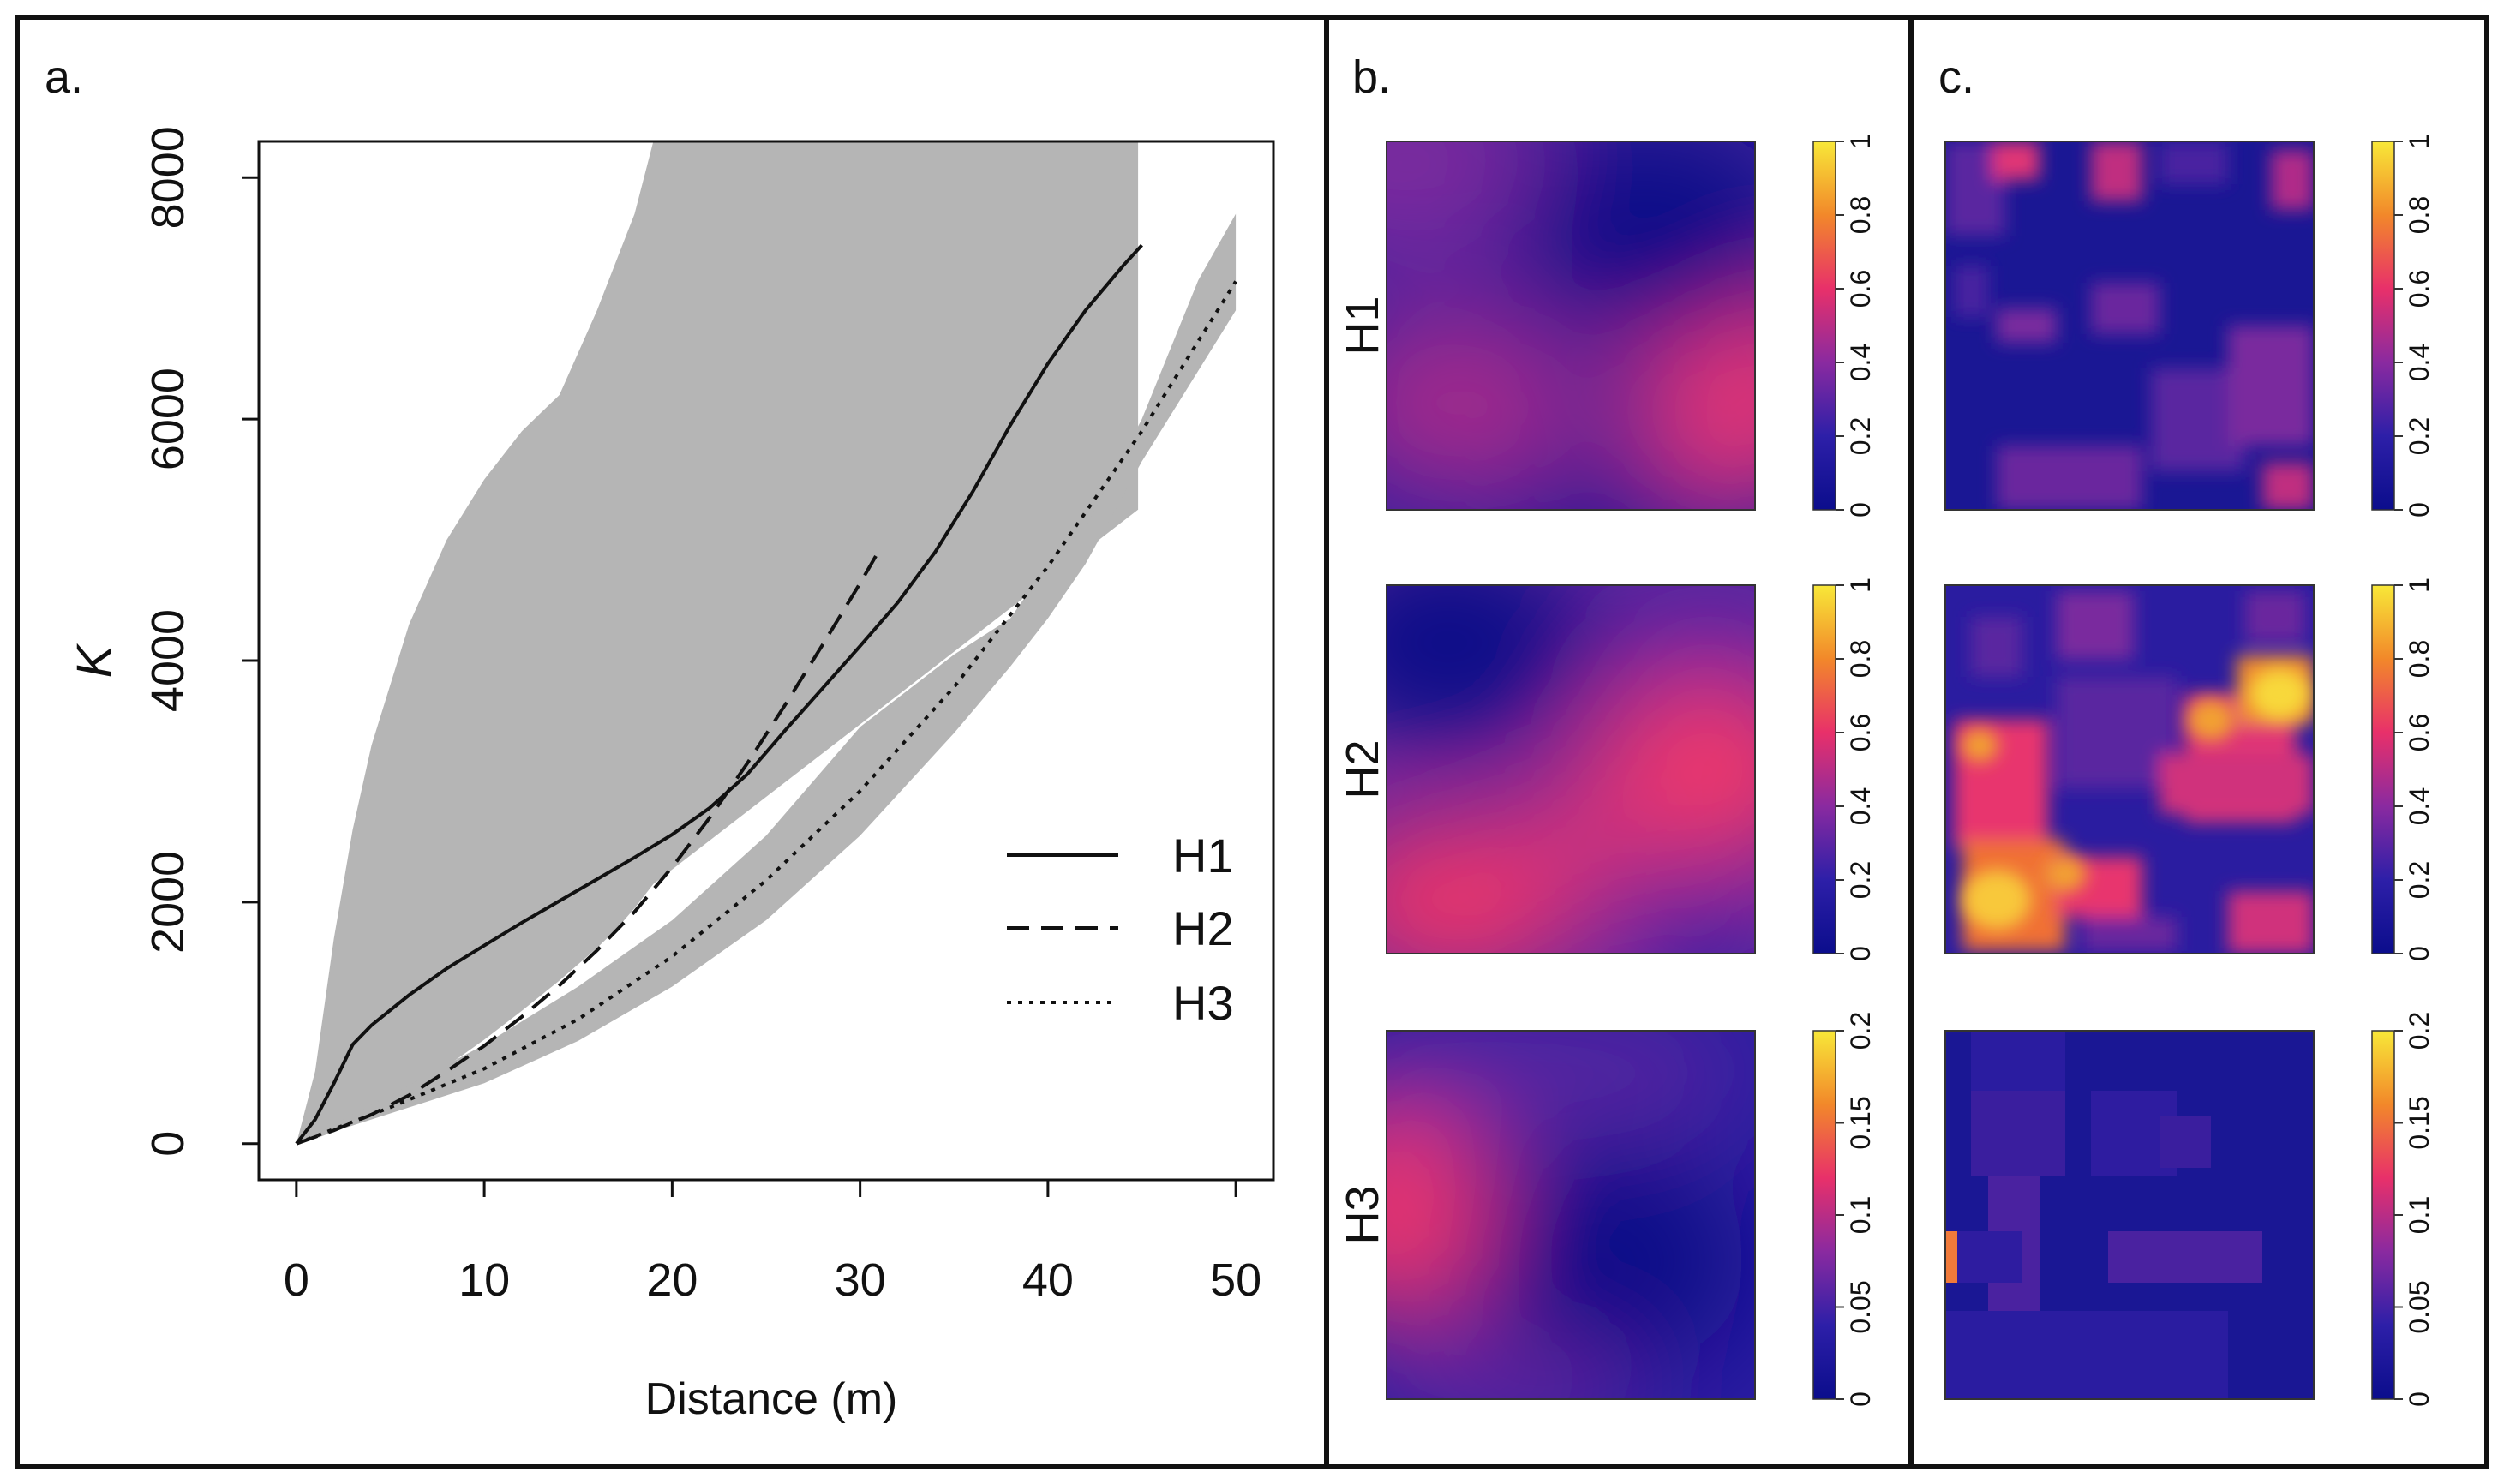 The image size is (2504, 1484). What do you see at coordinates (168, 419) in the screenshot?
I see `y-tick-label: 6000` at bounding box center [168, 419].